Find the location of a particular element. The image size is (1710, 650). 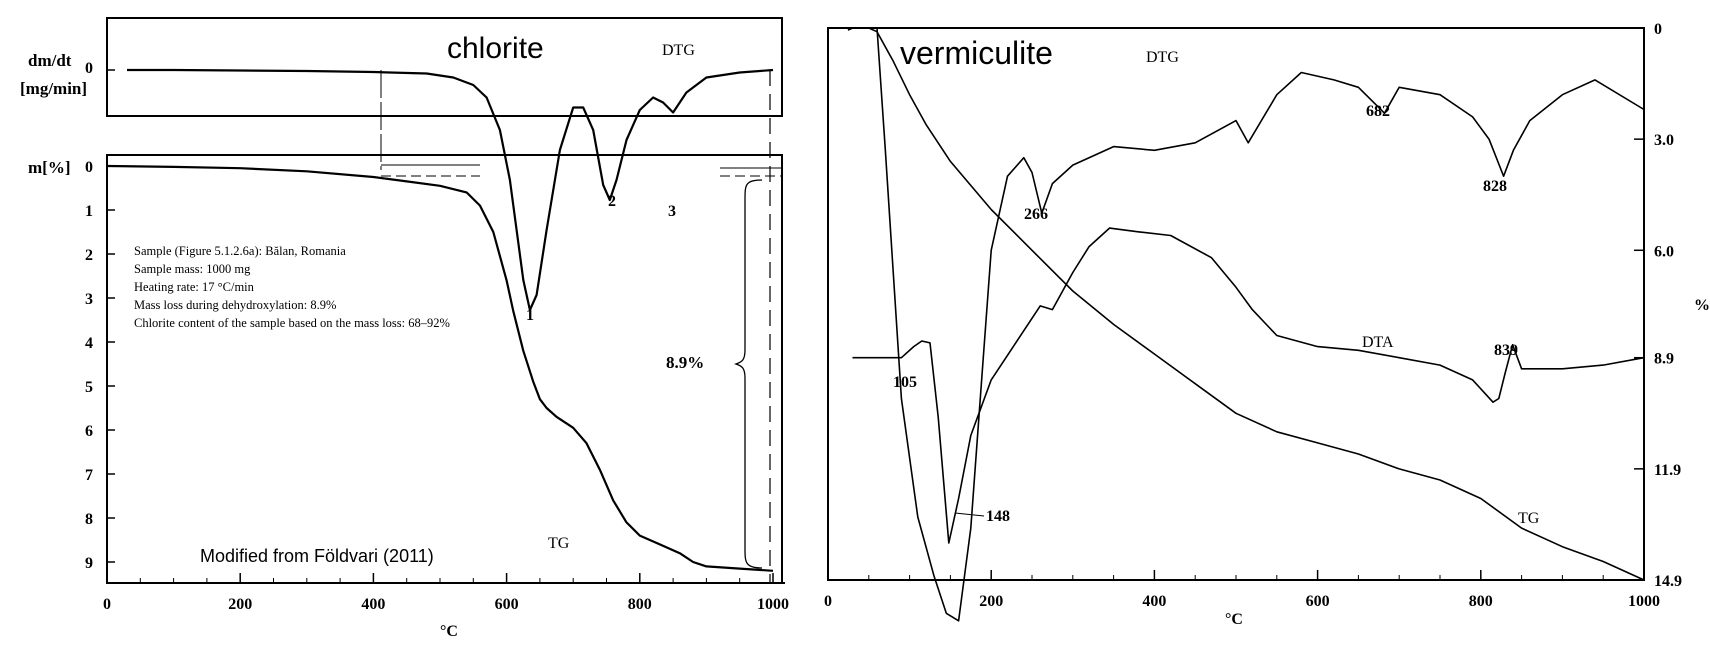

peak-label-839: 839 is located at coordinates (1506, 350).